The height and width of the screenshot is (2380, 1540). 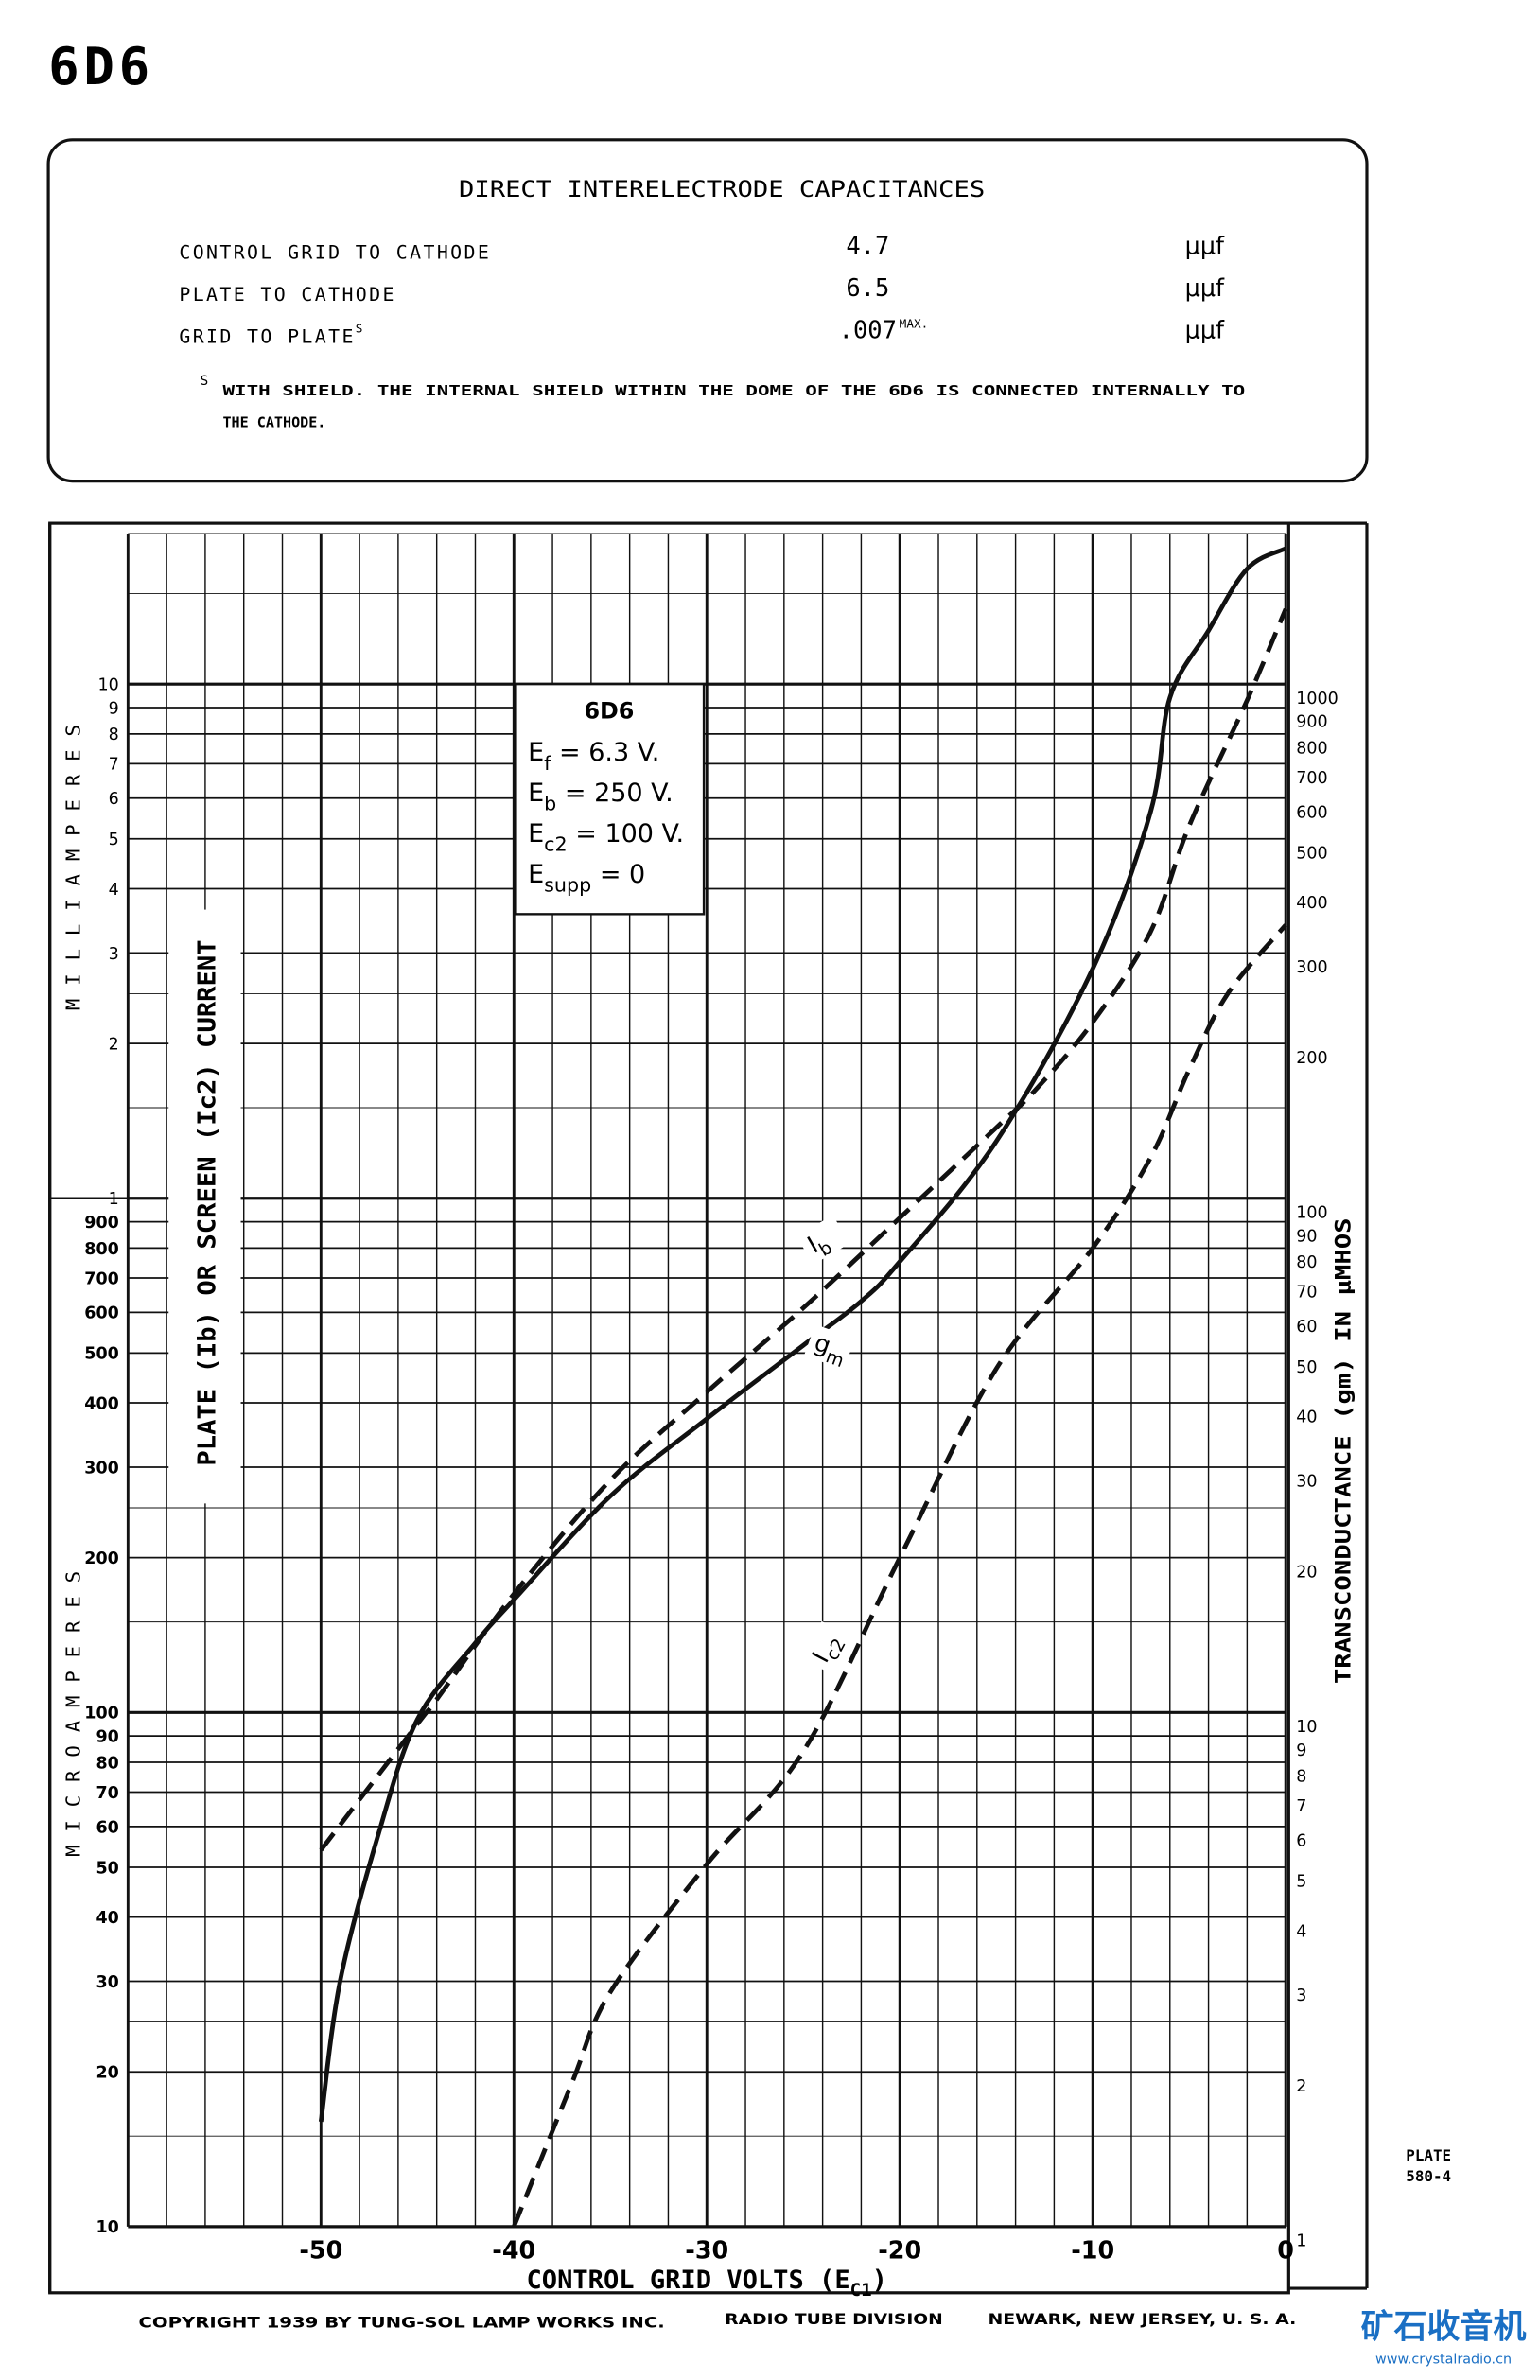 I want to click on left-tick-label-ua: 800, so click(x=101, y=1249).